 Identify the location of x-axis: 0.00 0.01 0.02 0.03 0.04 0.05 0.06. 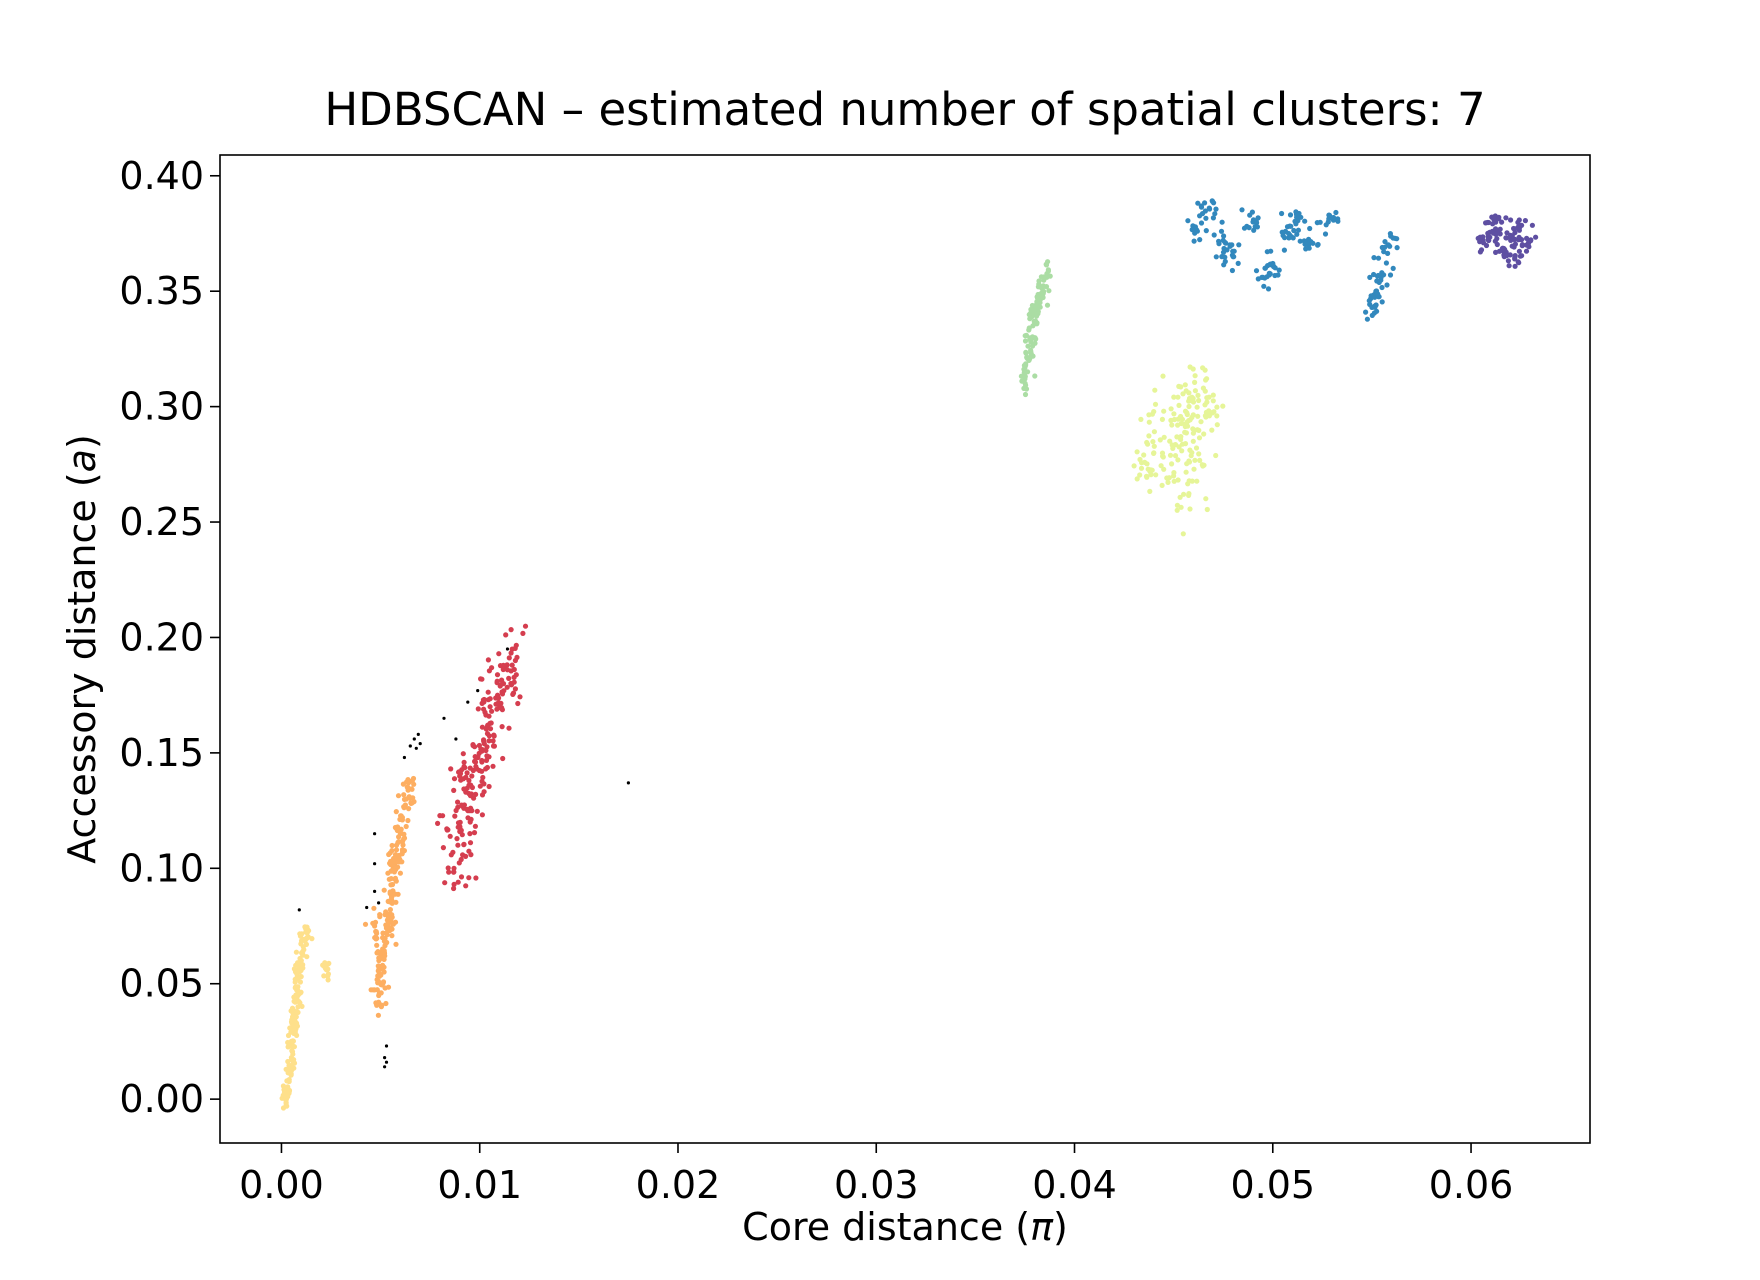
(876, 1175).